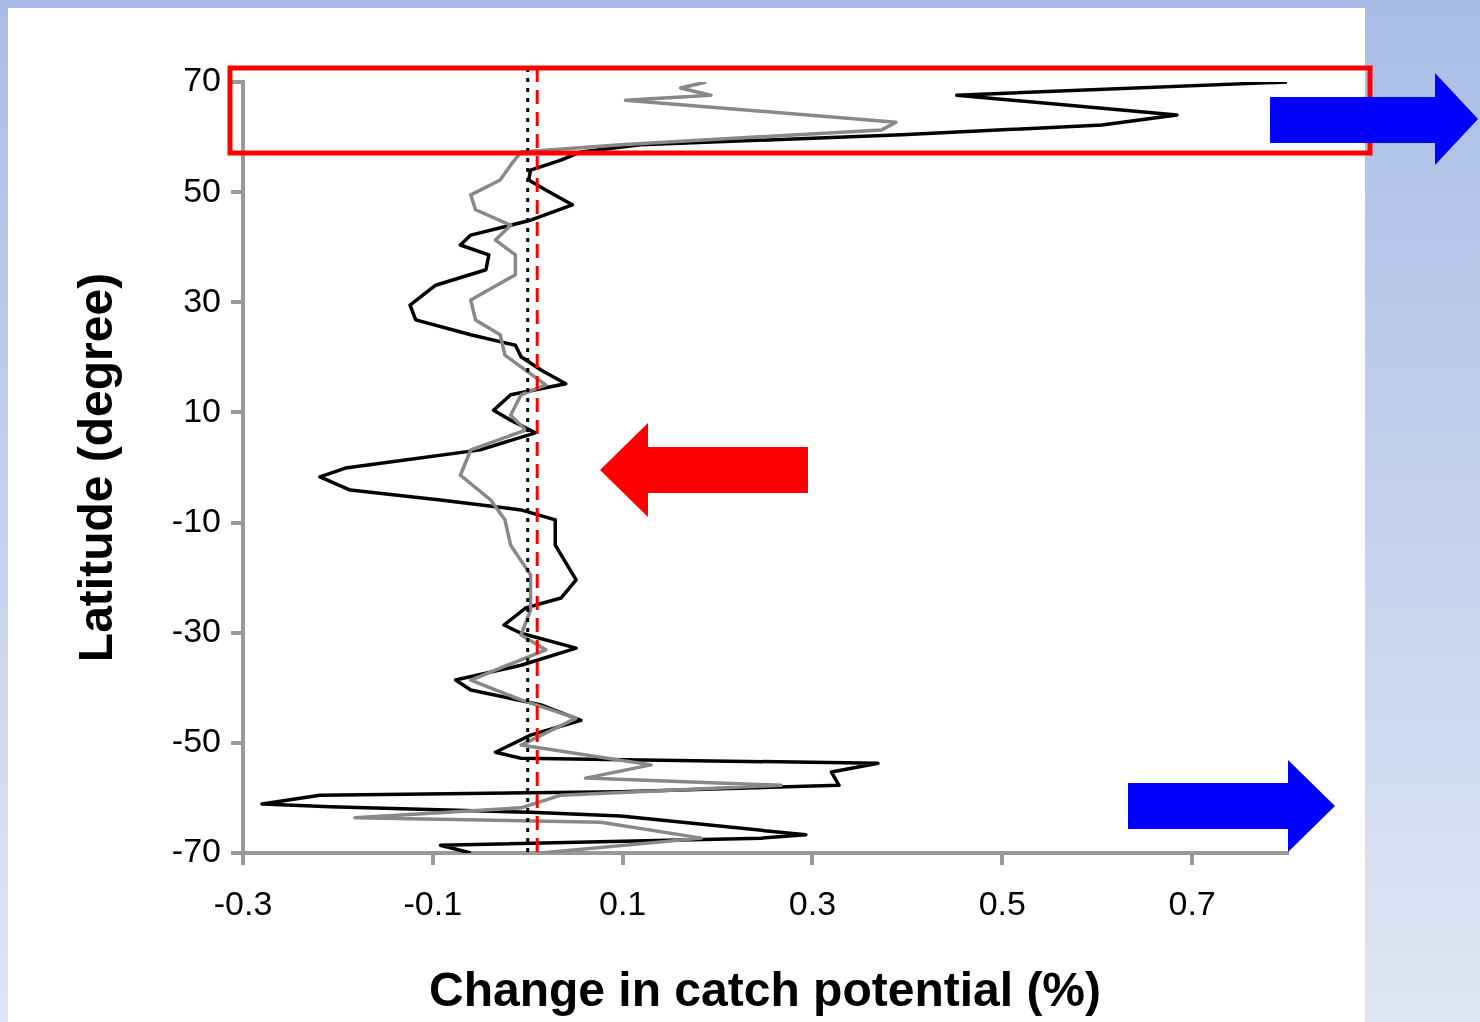 This screenshot has height=1022, width=1480. I want to click on y-tick-label: -70, so click(196, 850).